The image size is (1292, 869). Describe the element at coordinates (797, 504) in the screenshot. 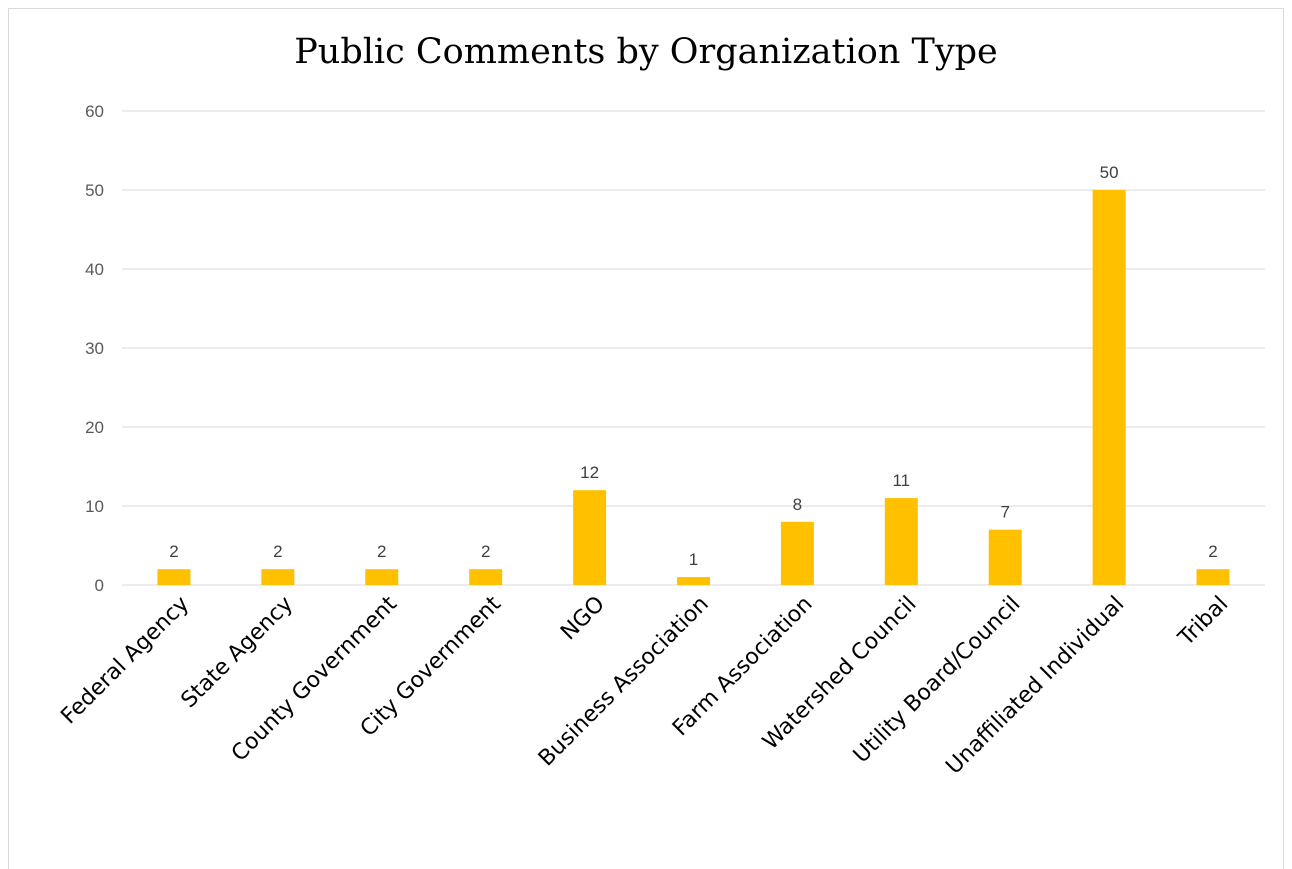

I see `data-label: 8` at that location.